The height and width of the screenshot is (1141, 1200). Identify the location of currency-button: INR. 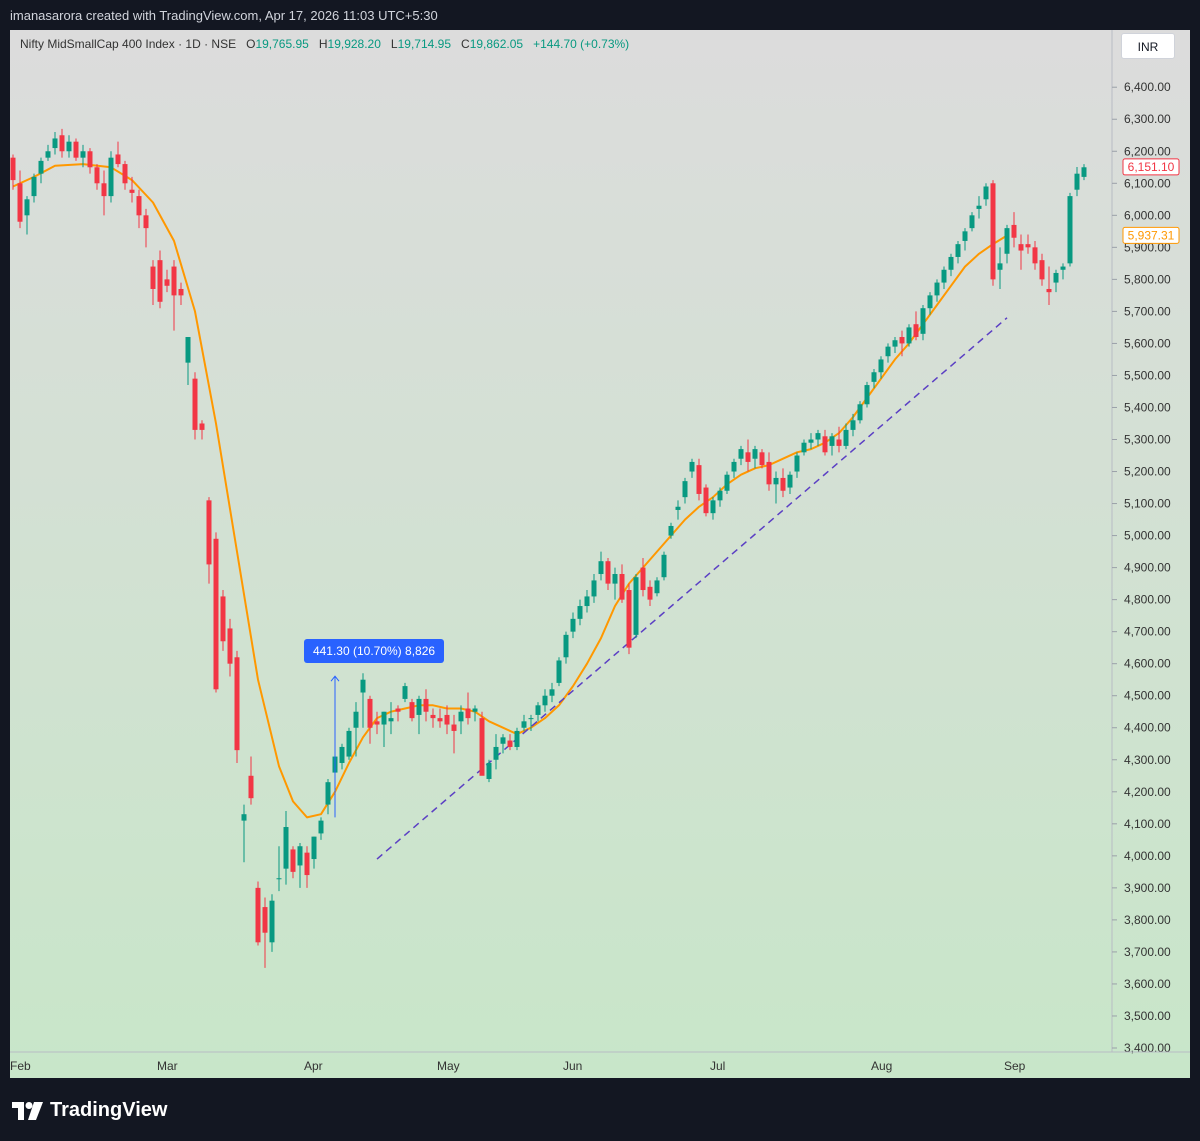
(1148, 46).